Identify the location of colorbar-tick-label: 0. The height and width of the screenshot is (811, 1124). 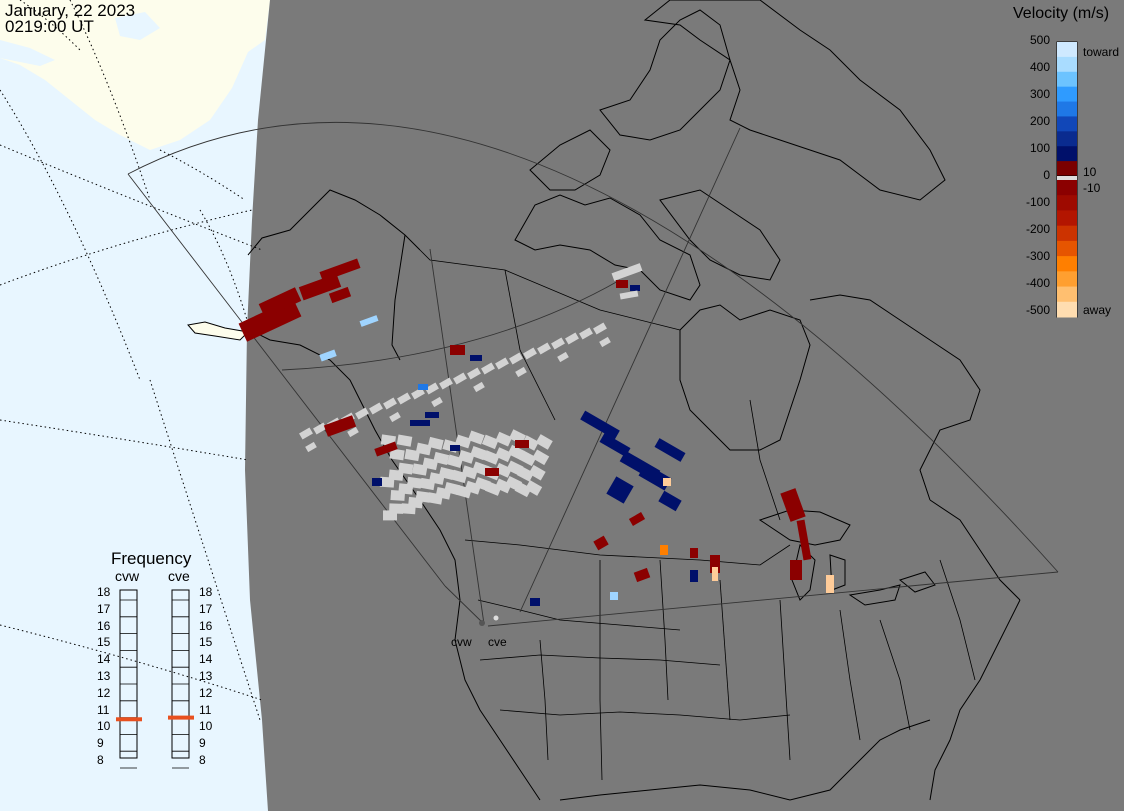
(1046, 175).